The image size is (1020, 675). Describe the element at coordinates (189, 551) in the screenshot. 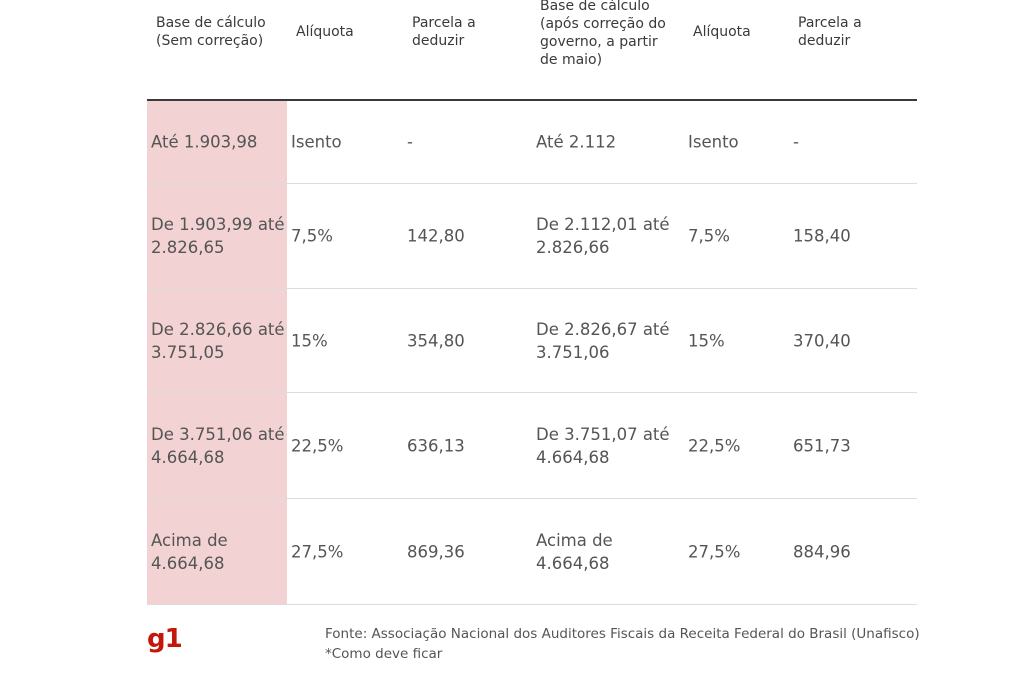

I see `base-sem-correcao-cell: Acima de 4.664,68` at that location.